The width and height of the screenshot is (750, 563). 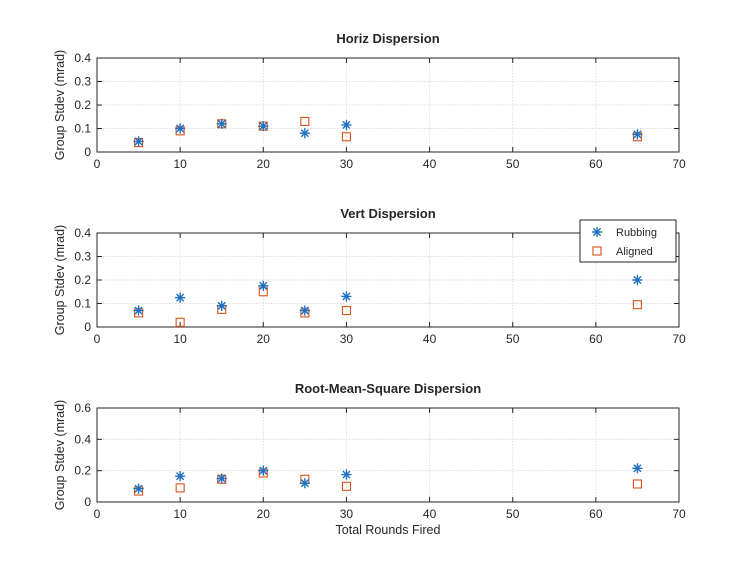 I want to click on chart-title: Root-Mean-Square Dispersion, so click(x=388, y=388).